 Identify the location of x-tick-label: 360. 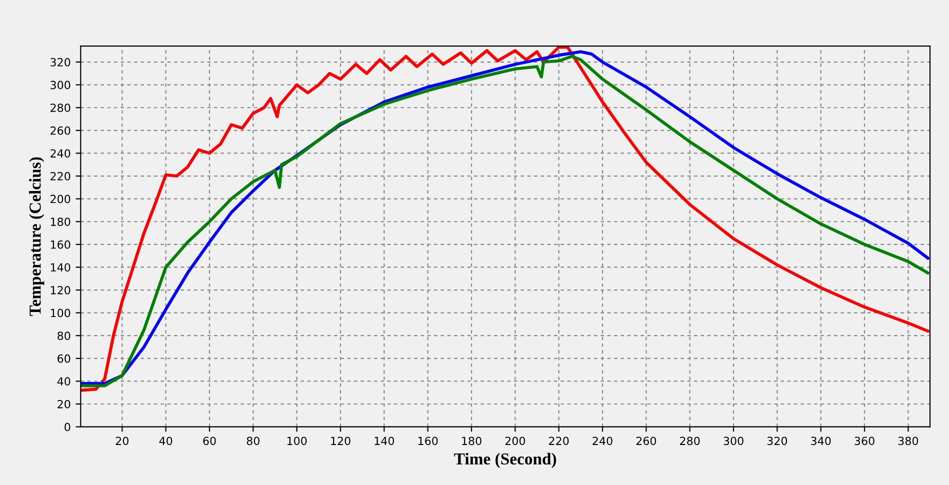
(864, 441).